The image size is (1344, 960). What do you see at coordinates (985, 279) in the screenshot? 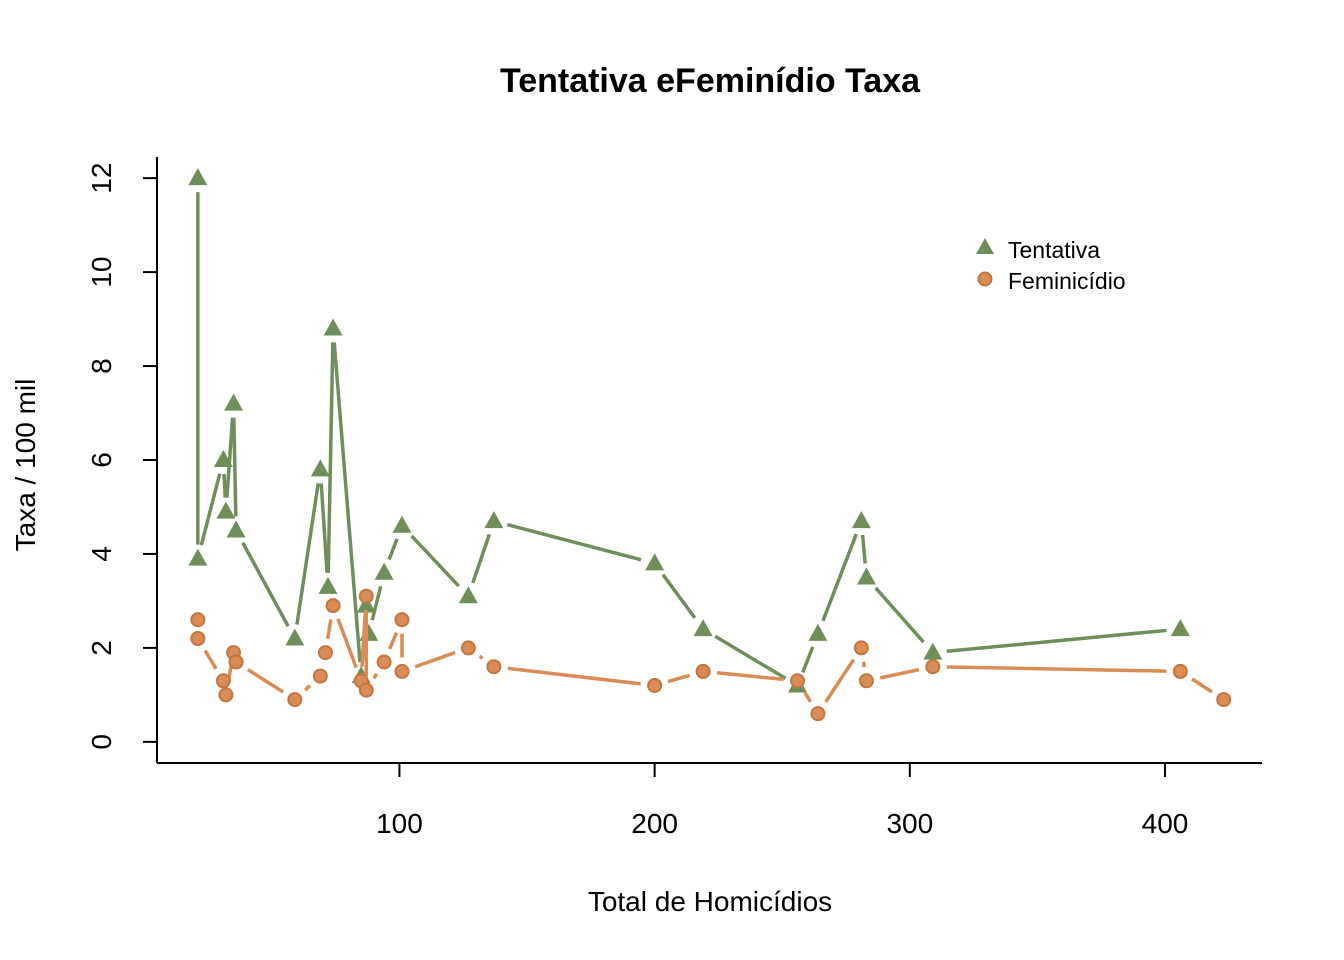
I see `legend-marker-feminicidio` at bounding box center [985, 279].